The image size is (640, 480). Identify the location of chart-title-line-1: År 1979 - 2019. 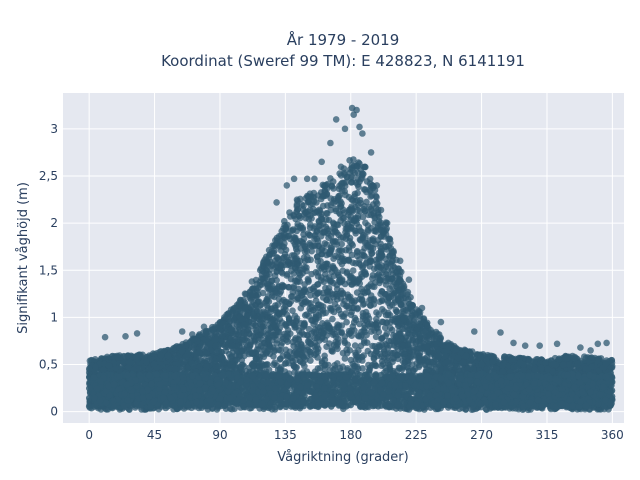
(343, 39).